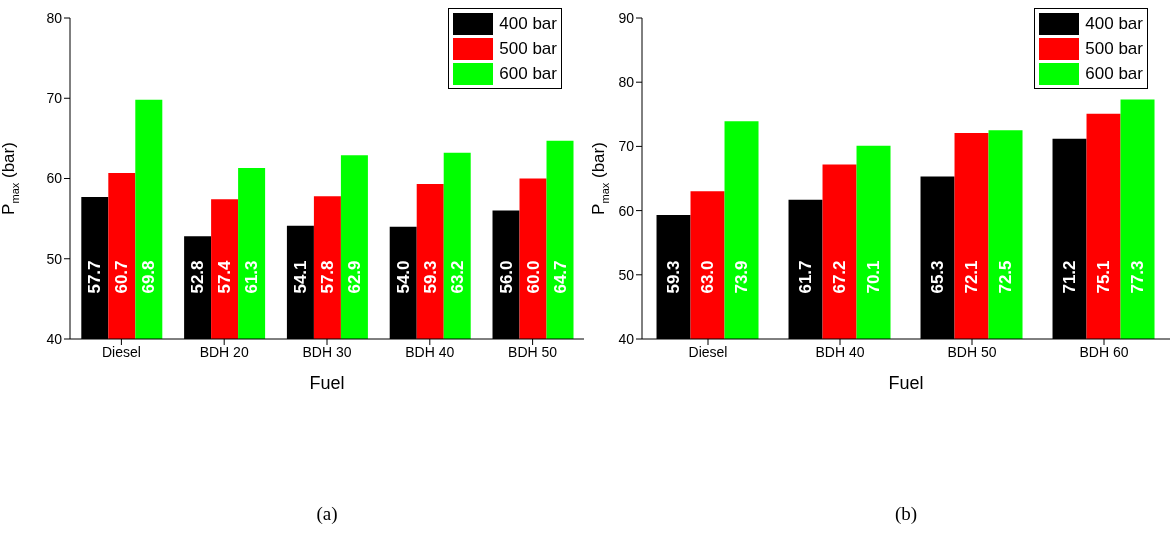 Image resolution: width=1176 pixels, height=536 pixels. I want to click on y-tick-label: 90, so click(626, 17).